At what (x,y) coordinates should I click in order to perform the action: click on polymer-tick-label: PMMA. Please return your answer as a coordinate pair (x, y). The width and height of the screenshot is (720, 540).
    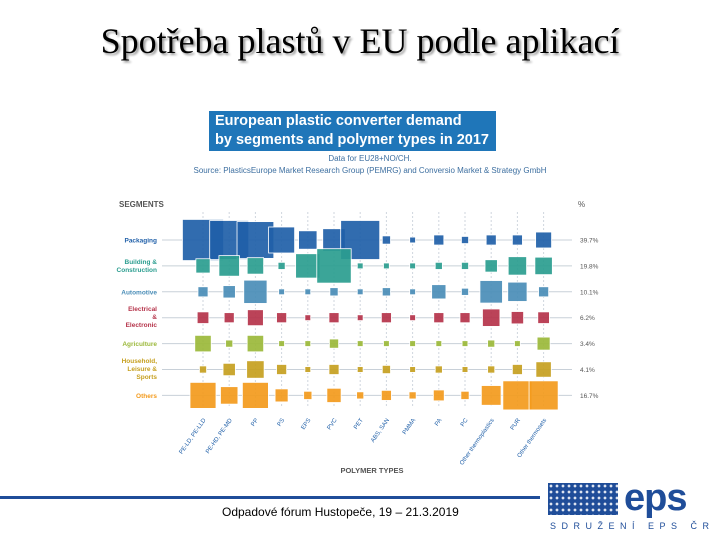
    Looking at the image, I should click on (409, 427).